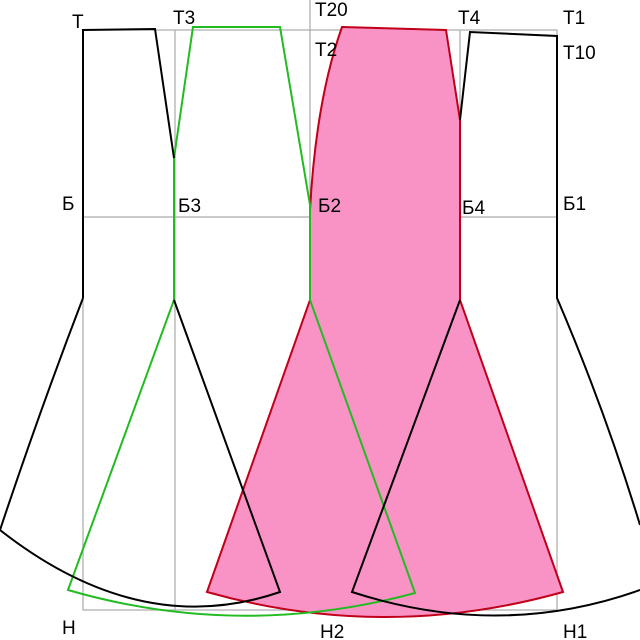  Describe the element at coordinates (68, 204) in the screenshot. I see `point-label: Б` at that location.